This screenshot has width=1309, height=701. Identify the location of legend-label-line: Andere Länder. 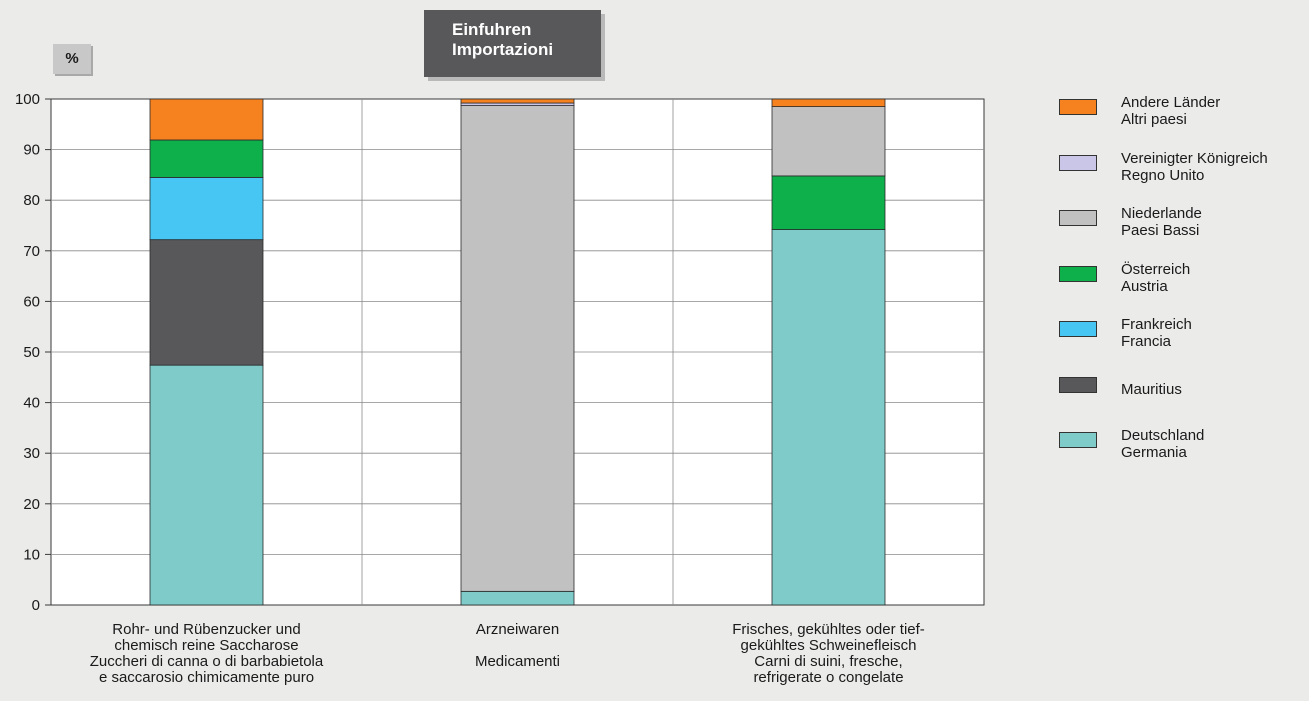
(1171, 102).